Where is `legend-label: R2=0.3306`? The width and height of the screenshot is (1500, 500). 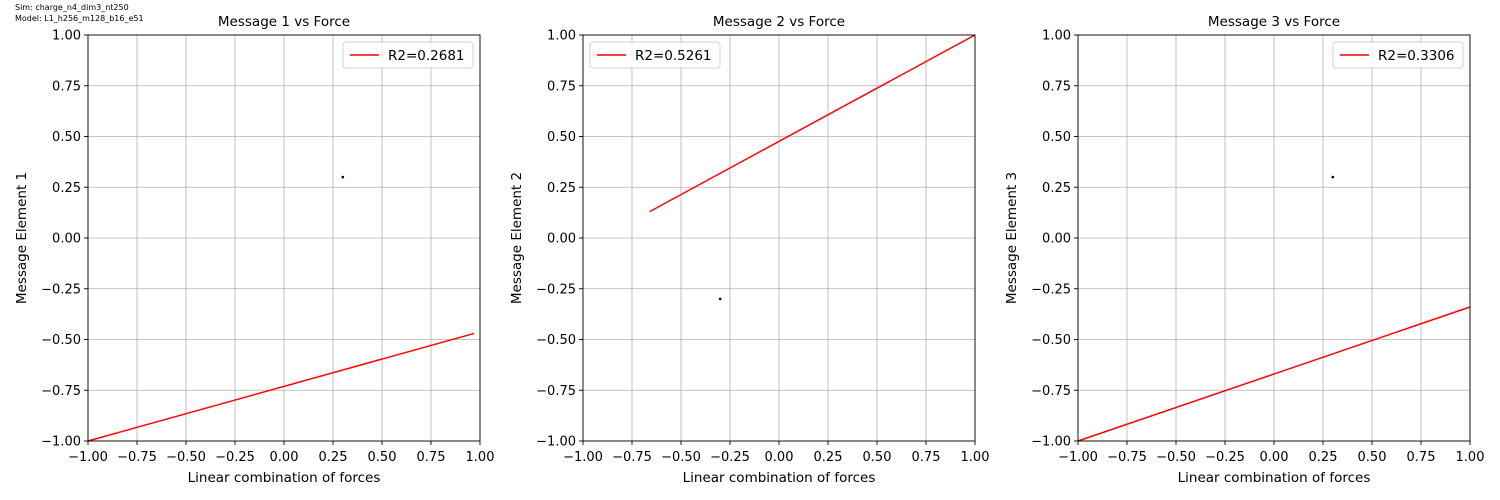
legend-label: R2=0.3306 is located at coordinates (1416, 56).